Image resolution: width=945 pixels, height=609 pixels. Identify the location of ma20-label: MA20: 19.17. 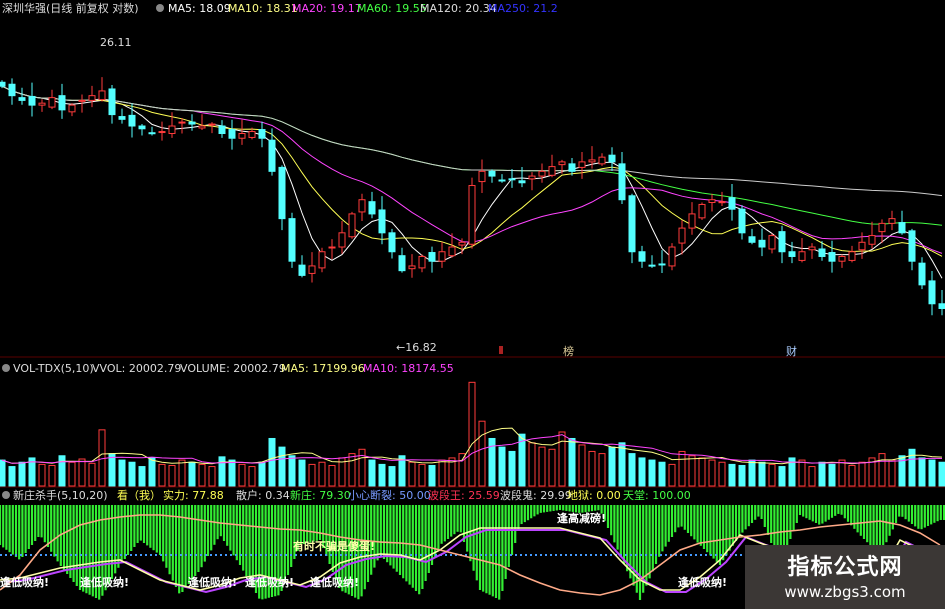
(327, 8).